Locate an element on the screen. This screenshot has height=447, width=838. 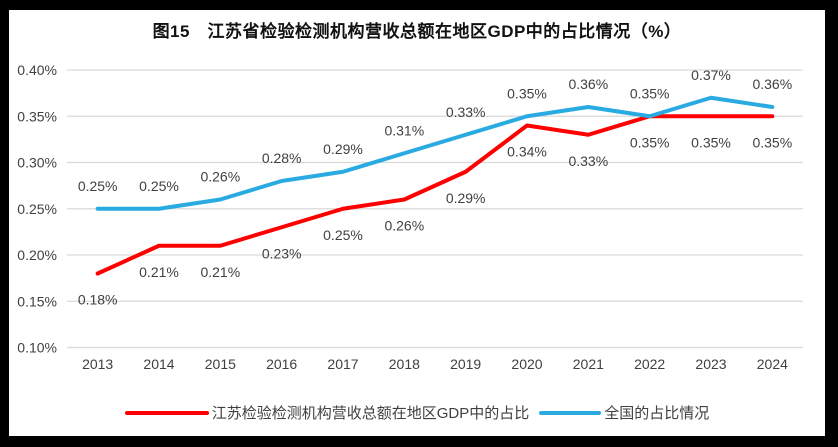
x-axis-tick-label: 2022 is located at coordinates (649, 364).